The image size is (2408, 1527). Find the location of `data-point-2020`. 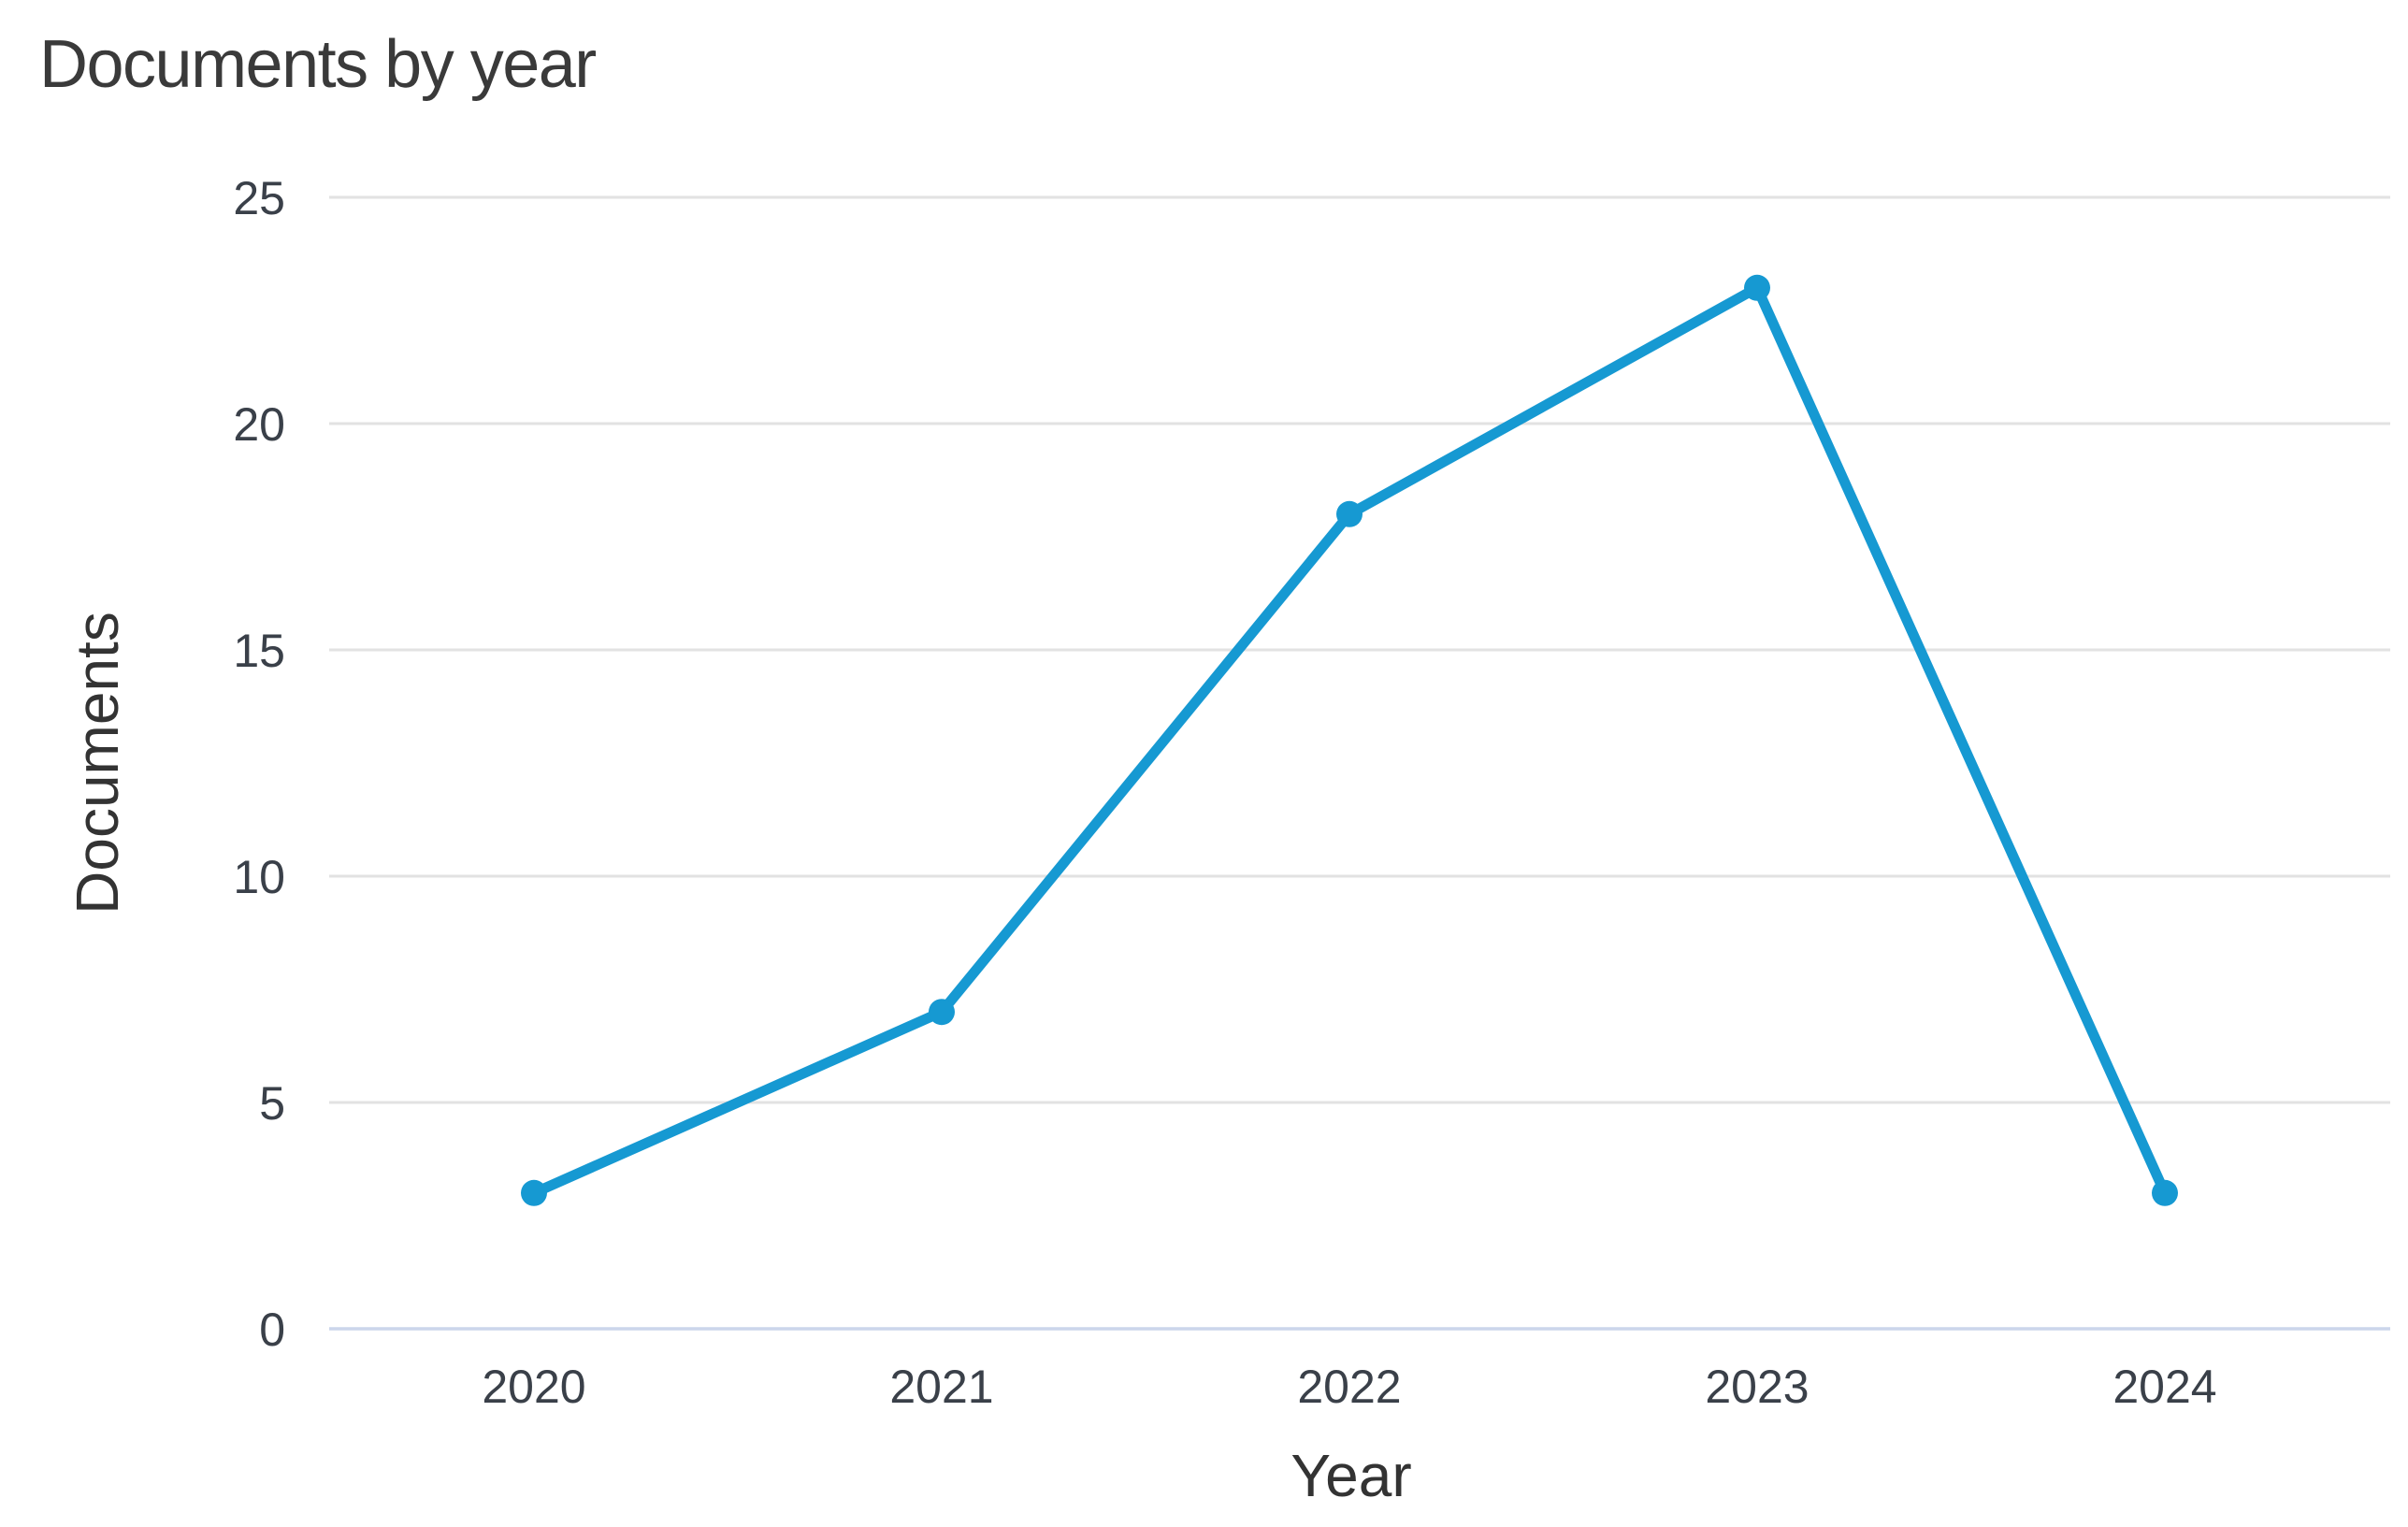

data-point-2020 is located at coordinates (534, 1193).